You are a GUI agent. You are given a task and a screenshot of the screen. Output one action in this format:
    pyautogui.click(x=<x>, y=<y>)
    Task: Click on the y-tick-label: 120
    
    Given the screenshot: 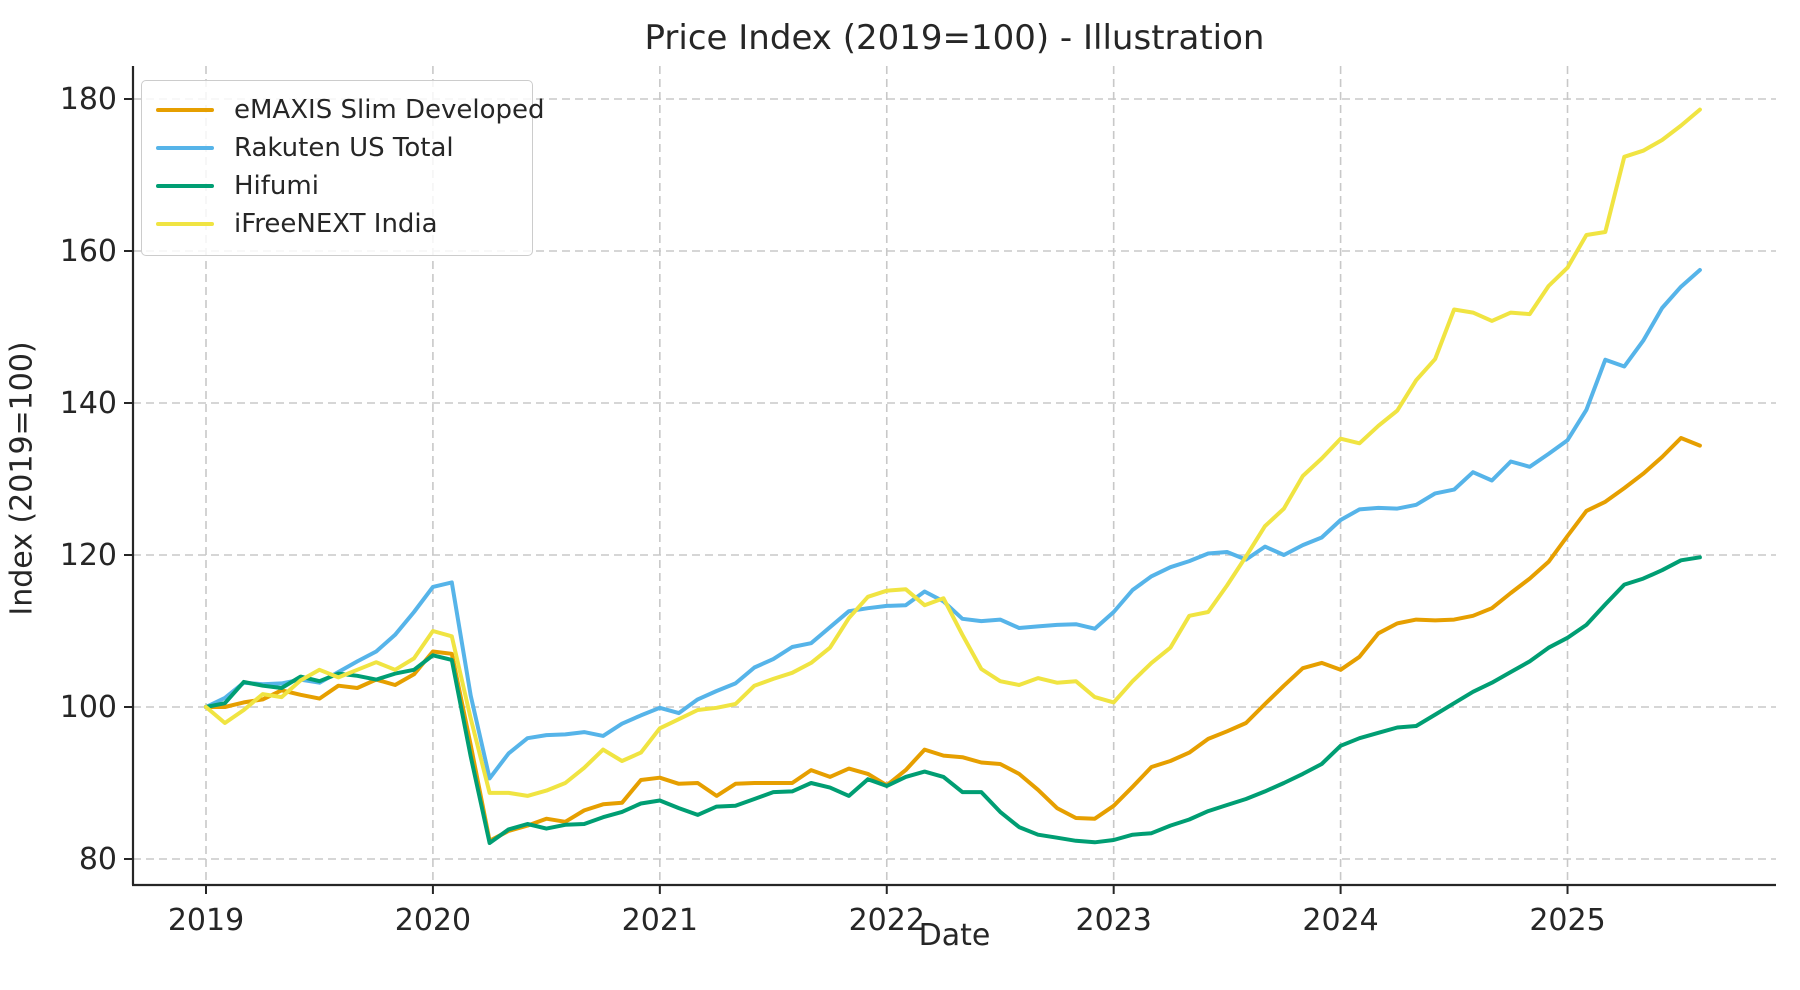 What is the action you would take?
    pyautogui.click(x=88, y=555)
    